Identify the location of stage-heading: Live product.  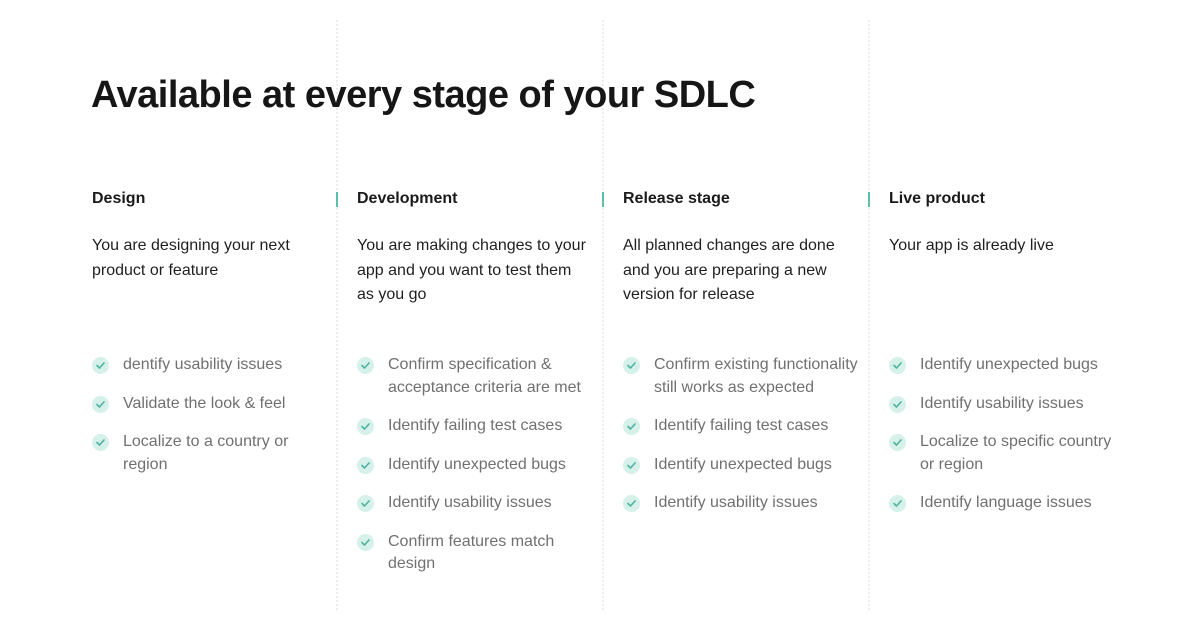
(937, 198).